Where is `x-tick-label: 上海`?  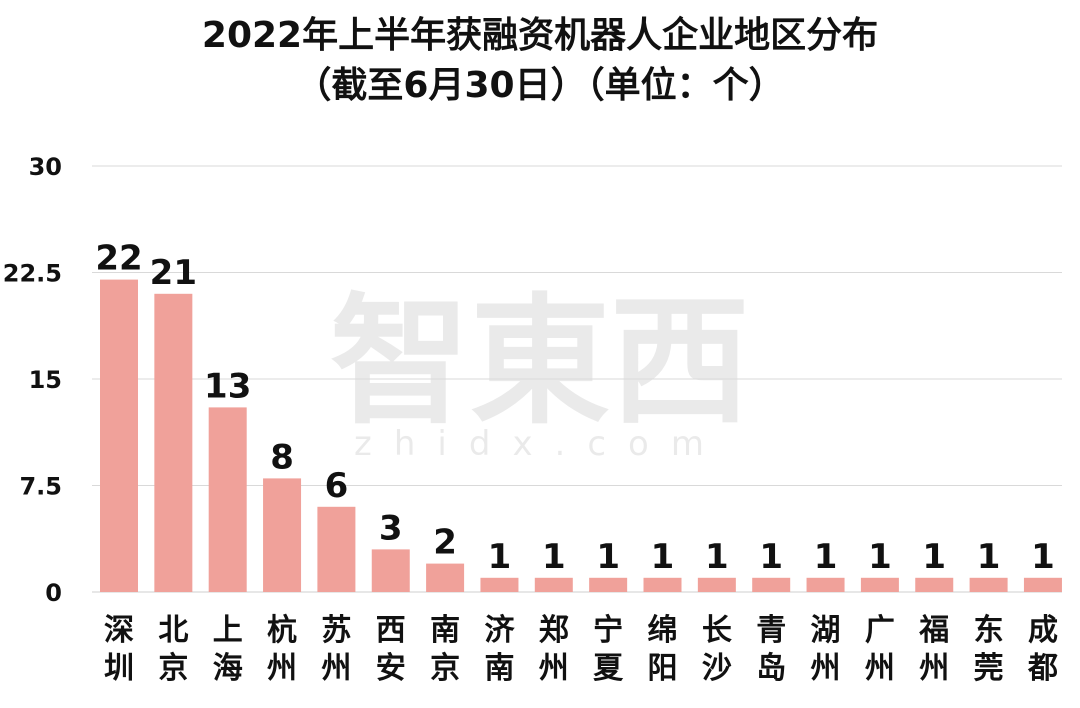
x-tick-label: 上海 is located at coordinates (228, 649).